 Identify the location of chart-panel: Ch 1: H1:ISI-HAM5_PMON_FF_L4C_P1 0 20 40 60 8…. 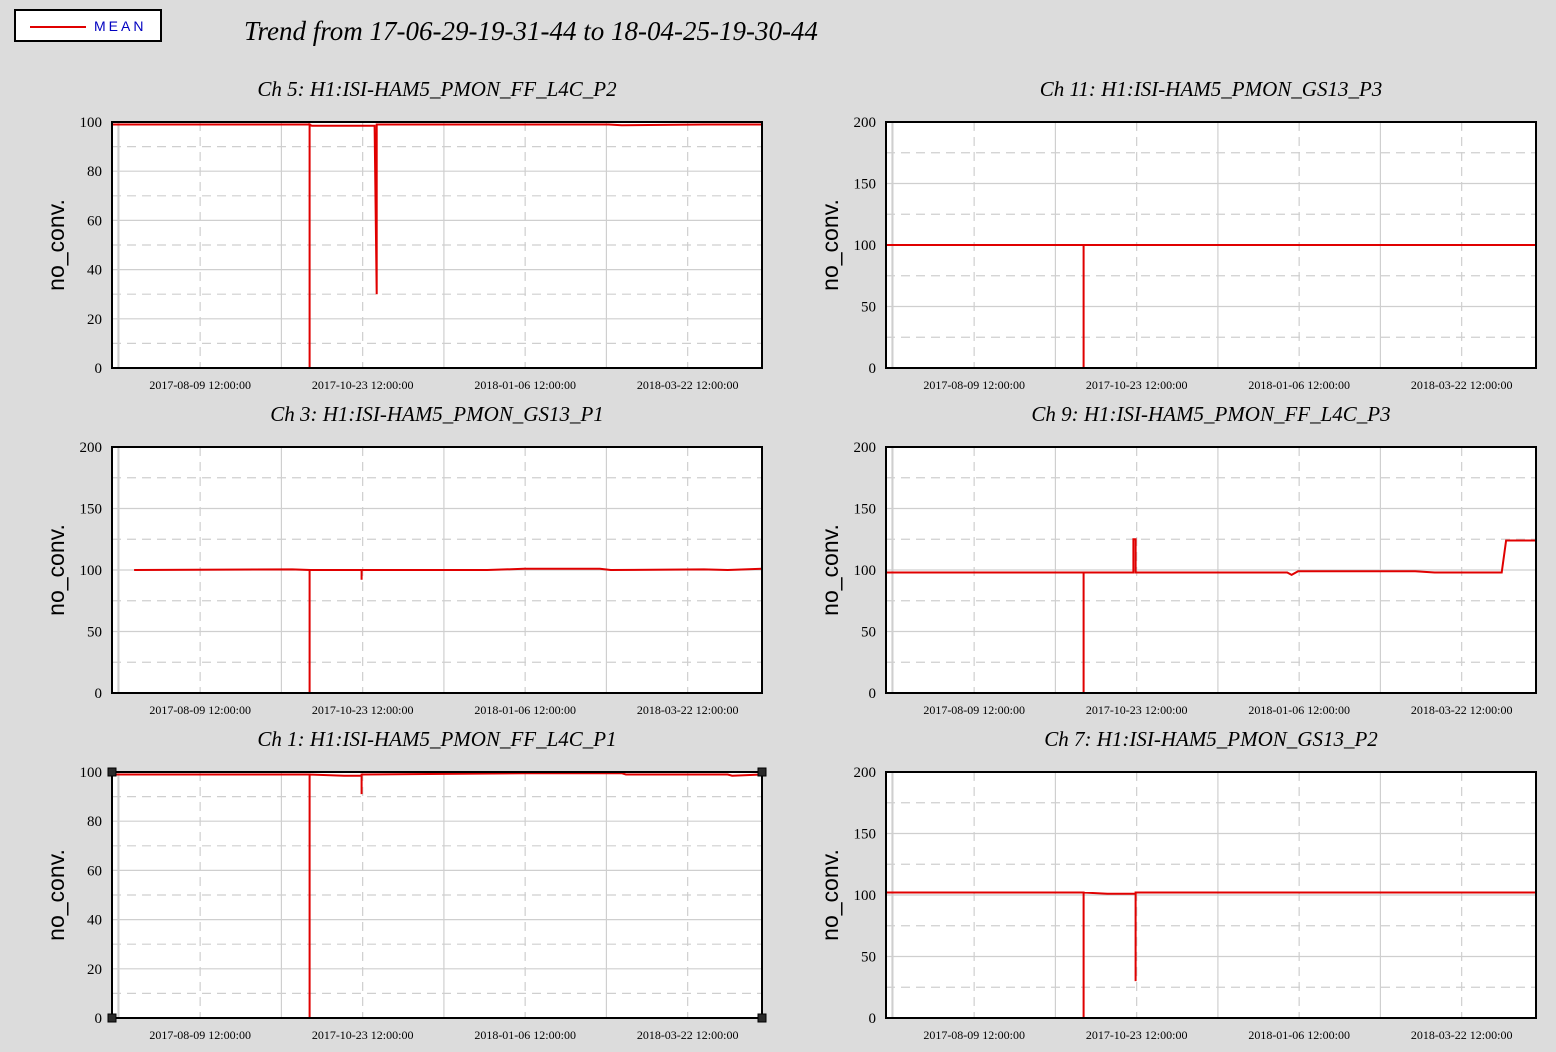
(403, 884).